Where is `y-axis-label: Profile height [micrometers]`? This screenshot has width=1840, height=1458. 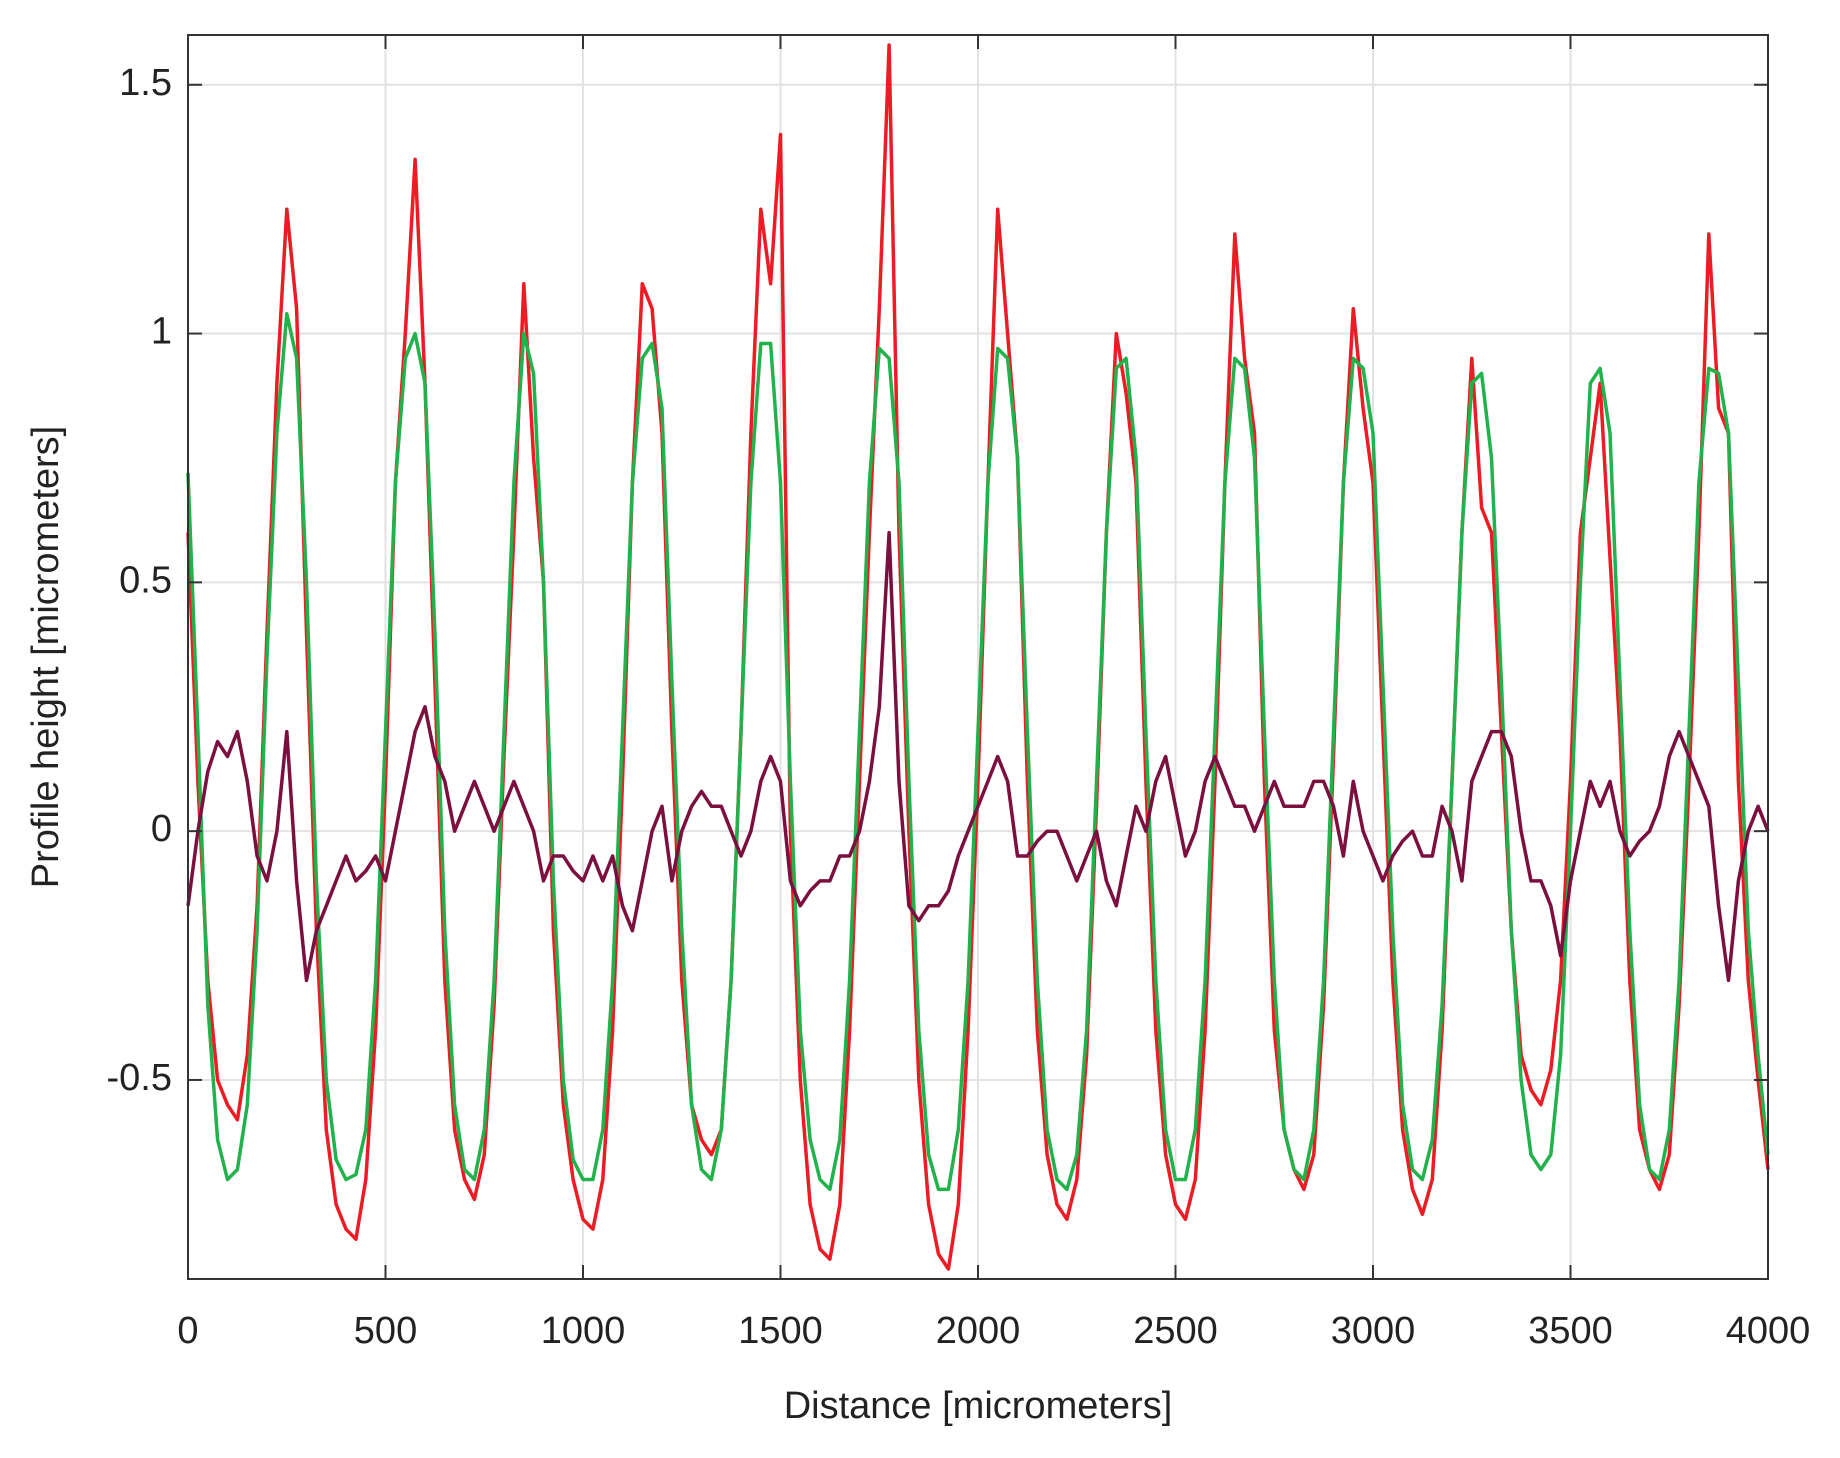
y-axis-label: Profile height [micrometers] is located at coordinates (46, 657).